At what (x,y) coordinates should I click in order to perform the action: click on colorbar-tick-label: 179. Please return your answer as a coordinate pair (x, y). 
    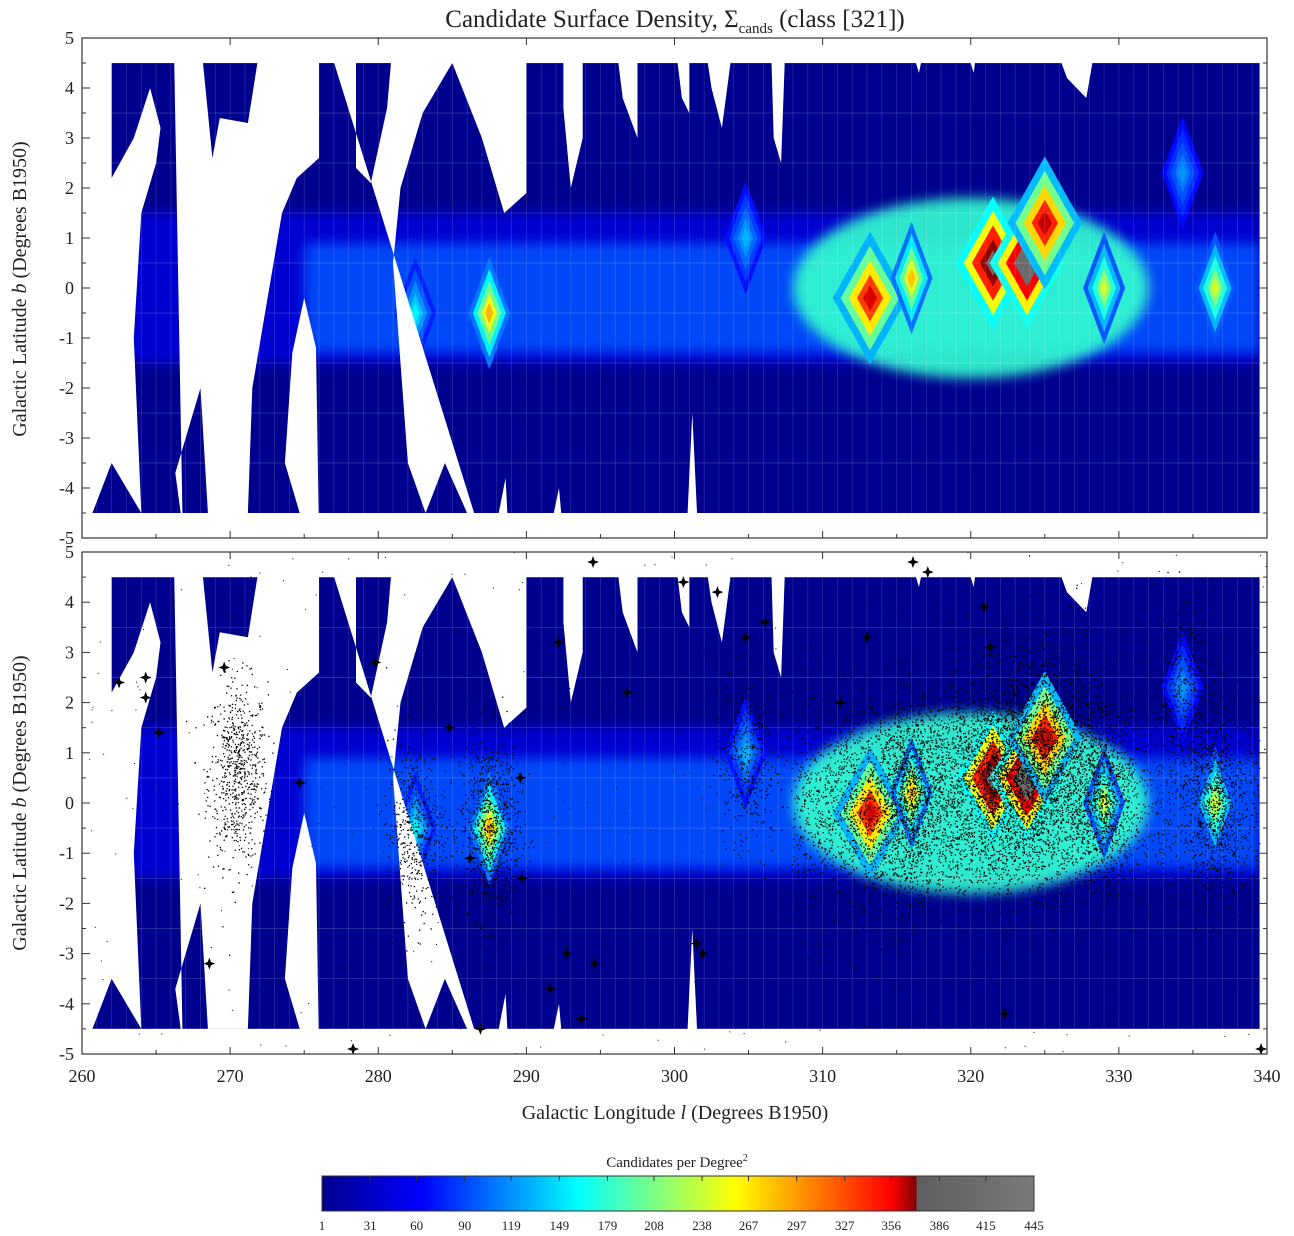
    Looking at the image, I should click on (608, 1225).